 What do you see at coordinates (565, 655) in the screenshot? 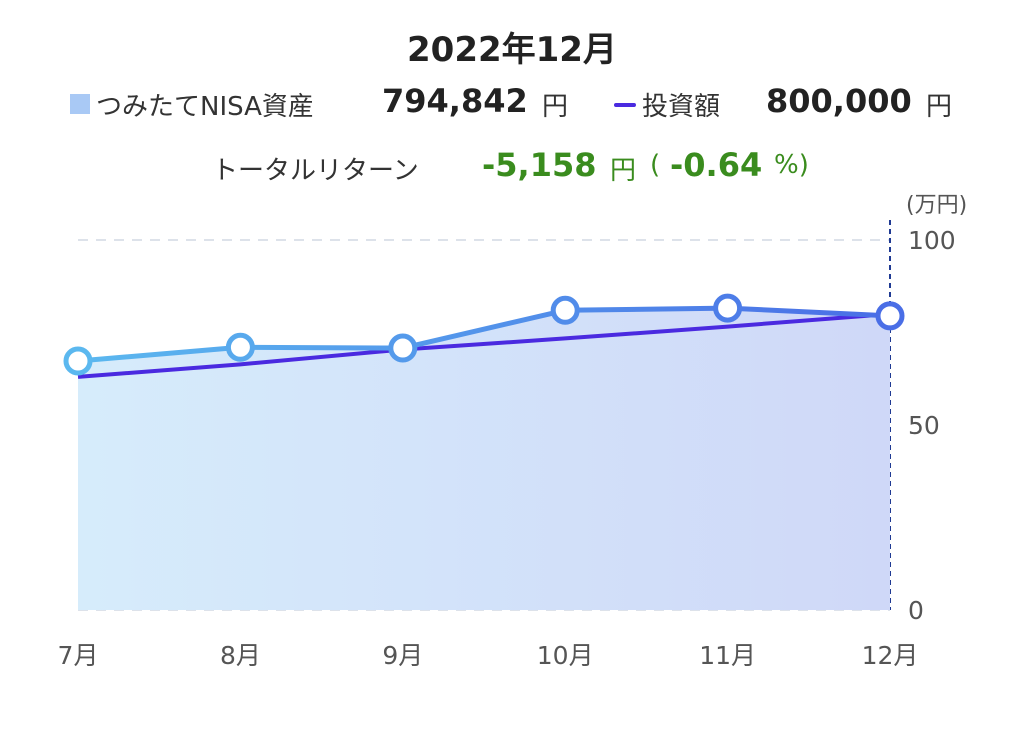
I see `x-tick-3: 10月` at bounding box center [565, 655].